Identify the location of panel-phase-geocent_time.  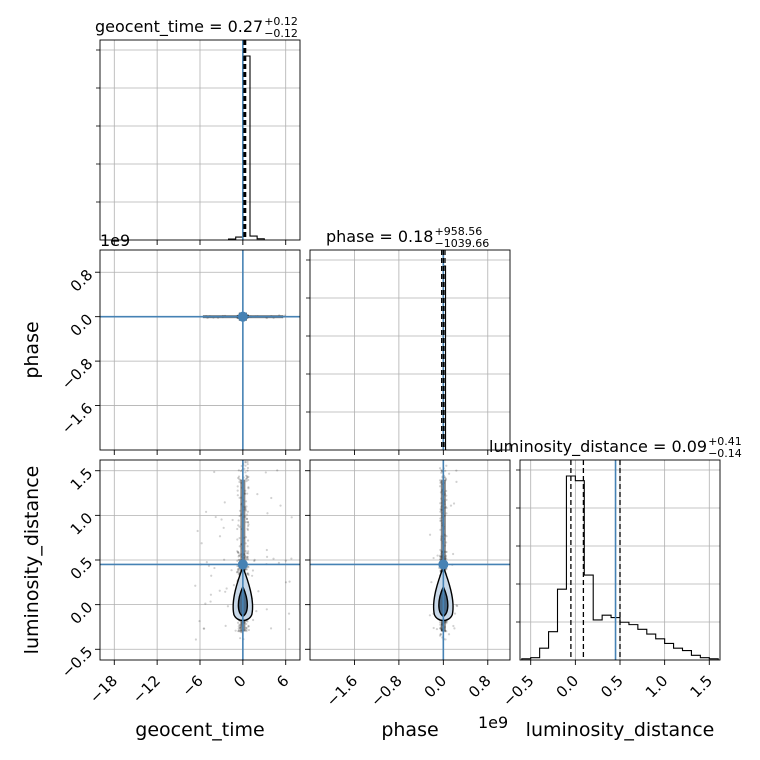
(198, 352).